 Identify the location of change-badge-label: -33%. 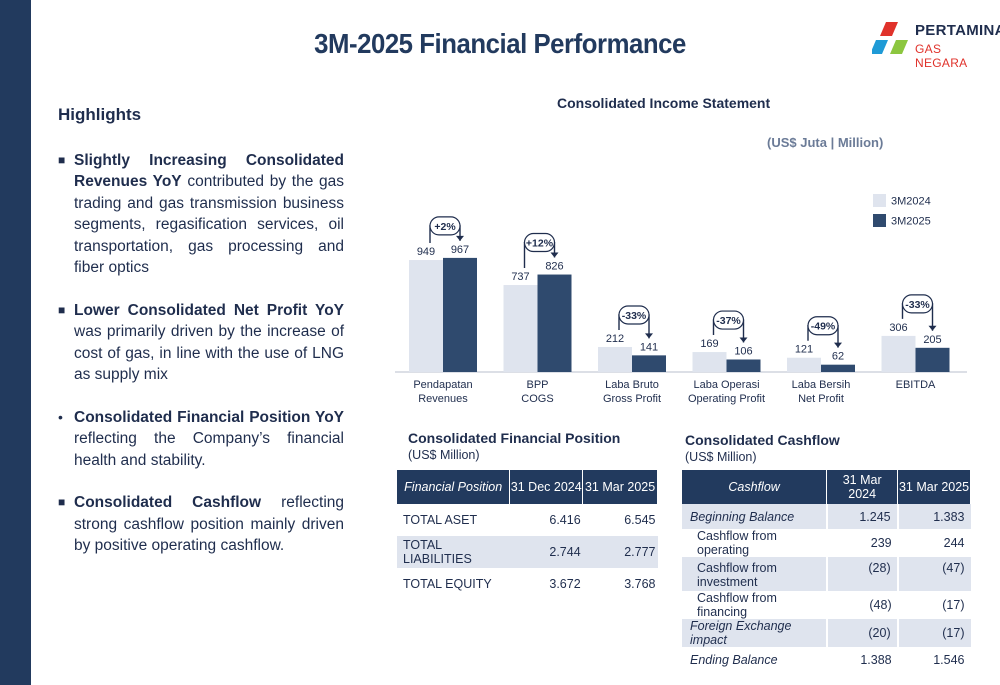
(634, 316).